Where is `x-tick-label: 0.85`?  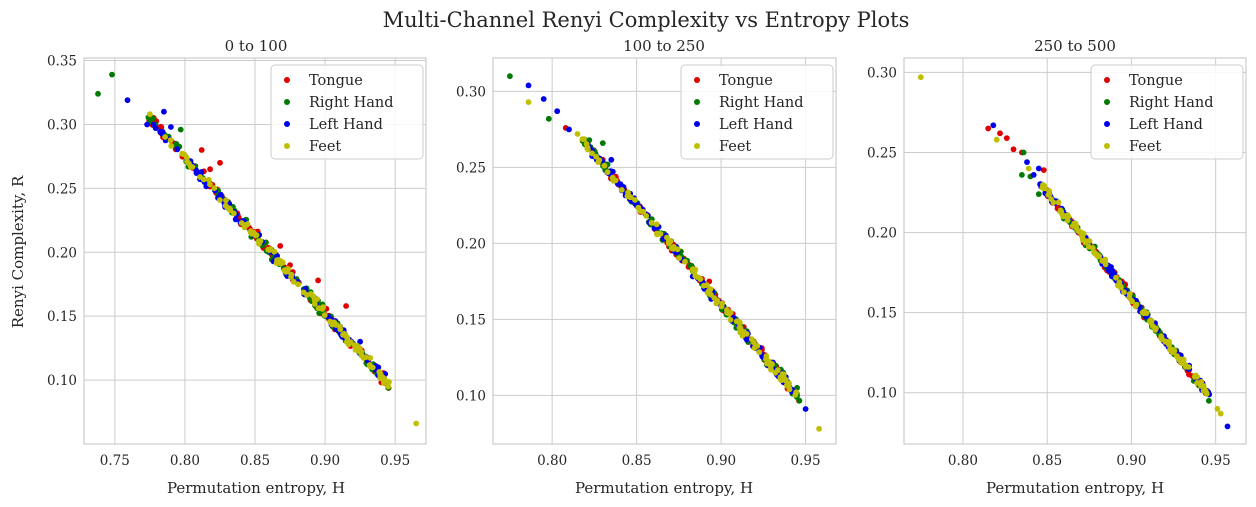 x-tick-label: 0.85 is located at coordinates (637, 461).